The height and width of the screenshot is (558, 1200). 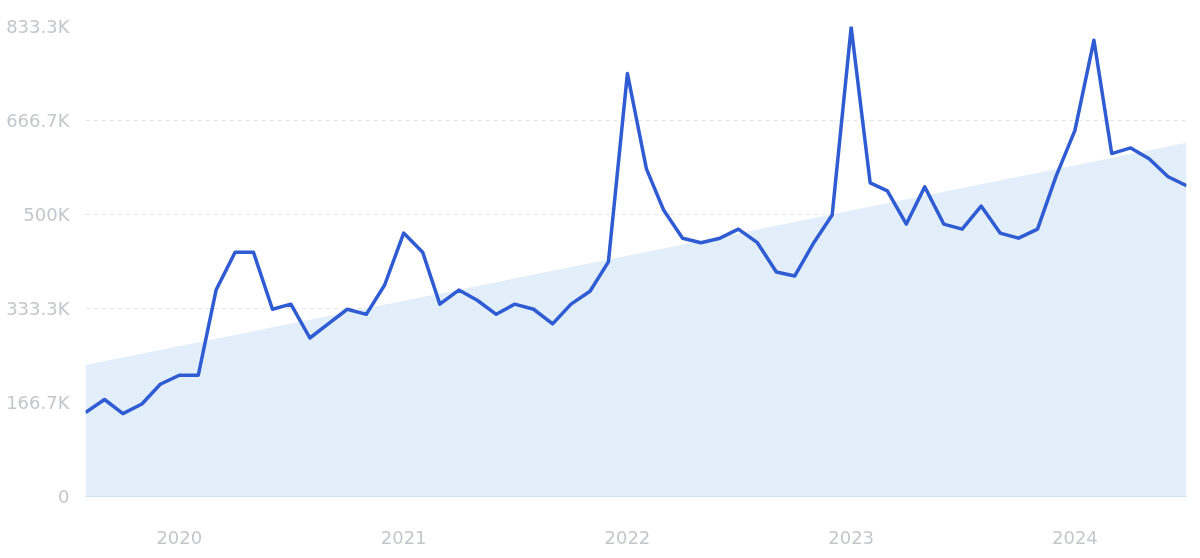 I want to click on x-tick-label: 2022, so click(x=627, y=537).